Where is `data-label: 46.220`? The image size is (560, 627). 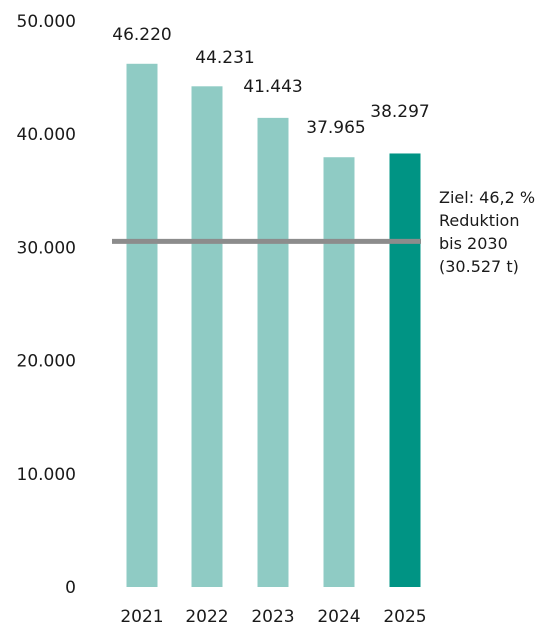 data-label: 46.220 is located at coordinates (141, 35).